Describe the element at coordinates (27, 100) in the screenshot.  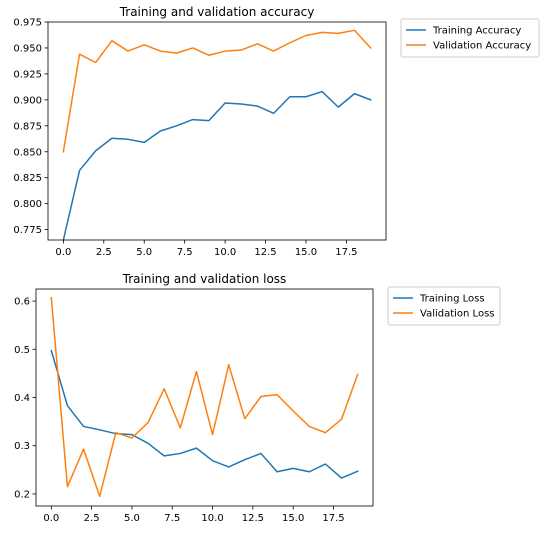
I see `y-tick-label: 0.900` at that location.